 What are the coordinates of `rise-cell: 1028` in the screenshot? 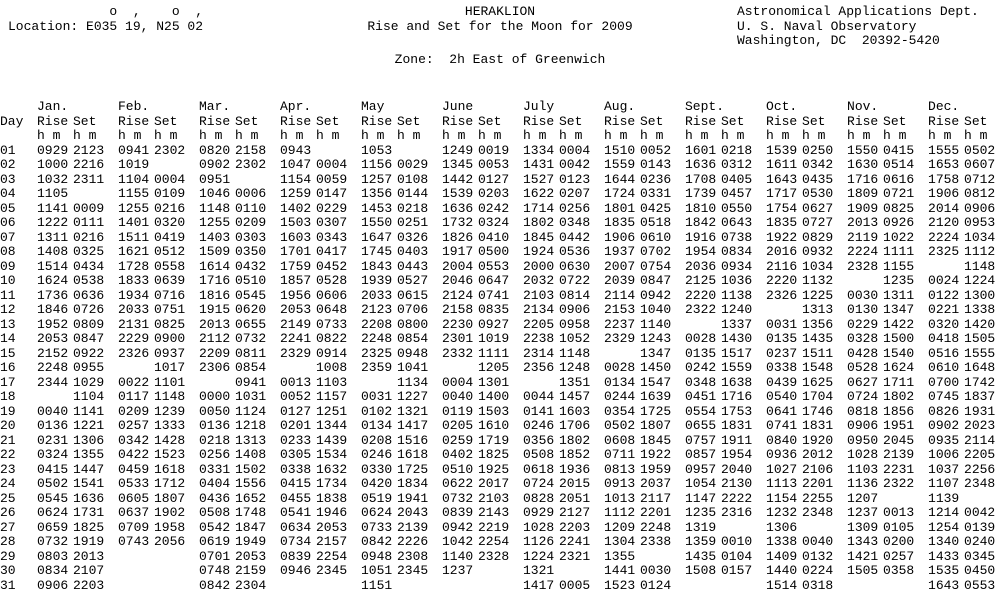 It's located at (539, 527).